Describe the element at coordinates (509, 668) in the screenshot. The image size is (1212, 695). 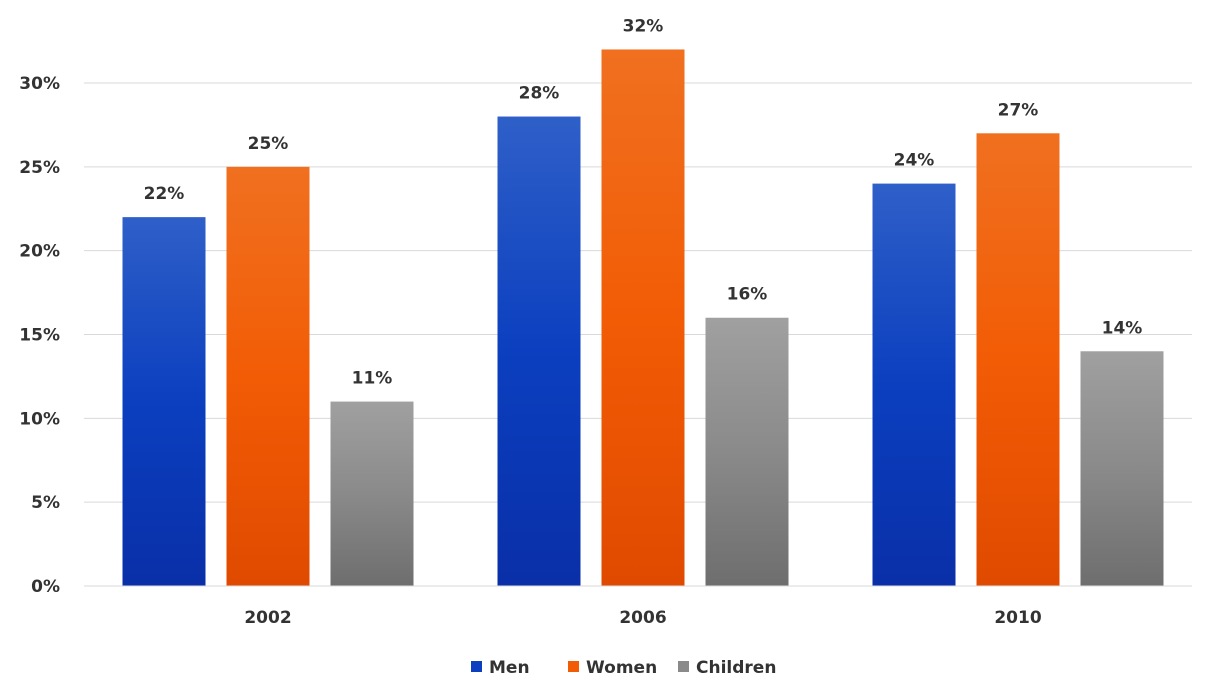
I see `legend-label: Men` at that location.